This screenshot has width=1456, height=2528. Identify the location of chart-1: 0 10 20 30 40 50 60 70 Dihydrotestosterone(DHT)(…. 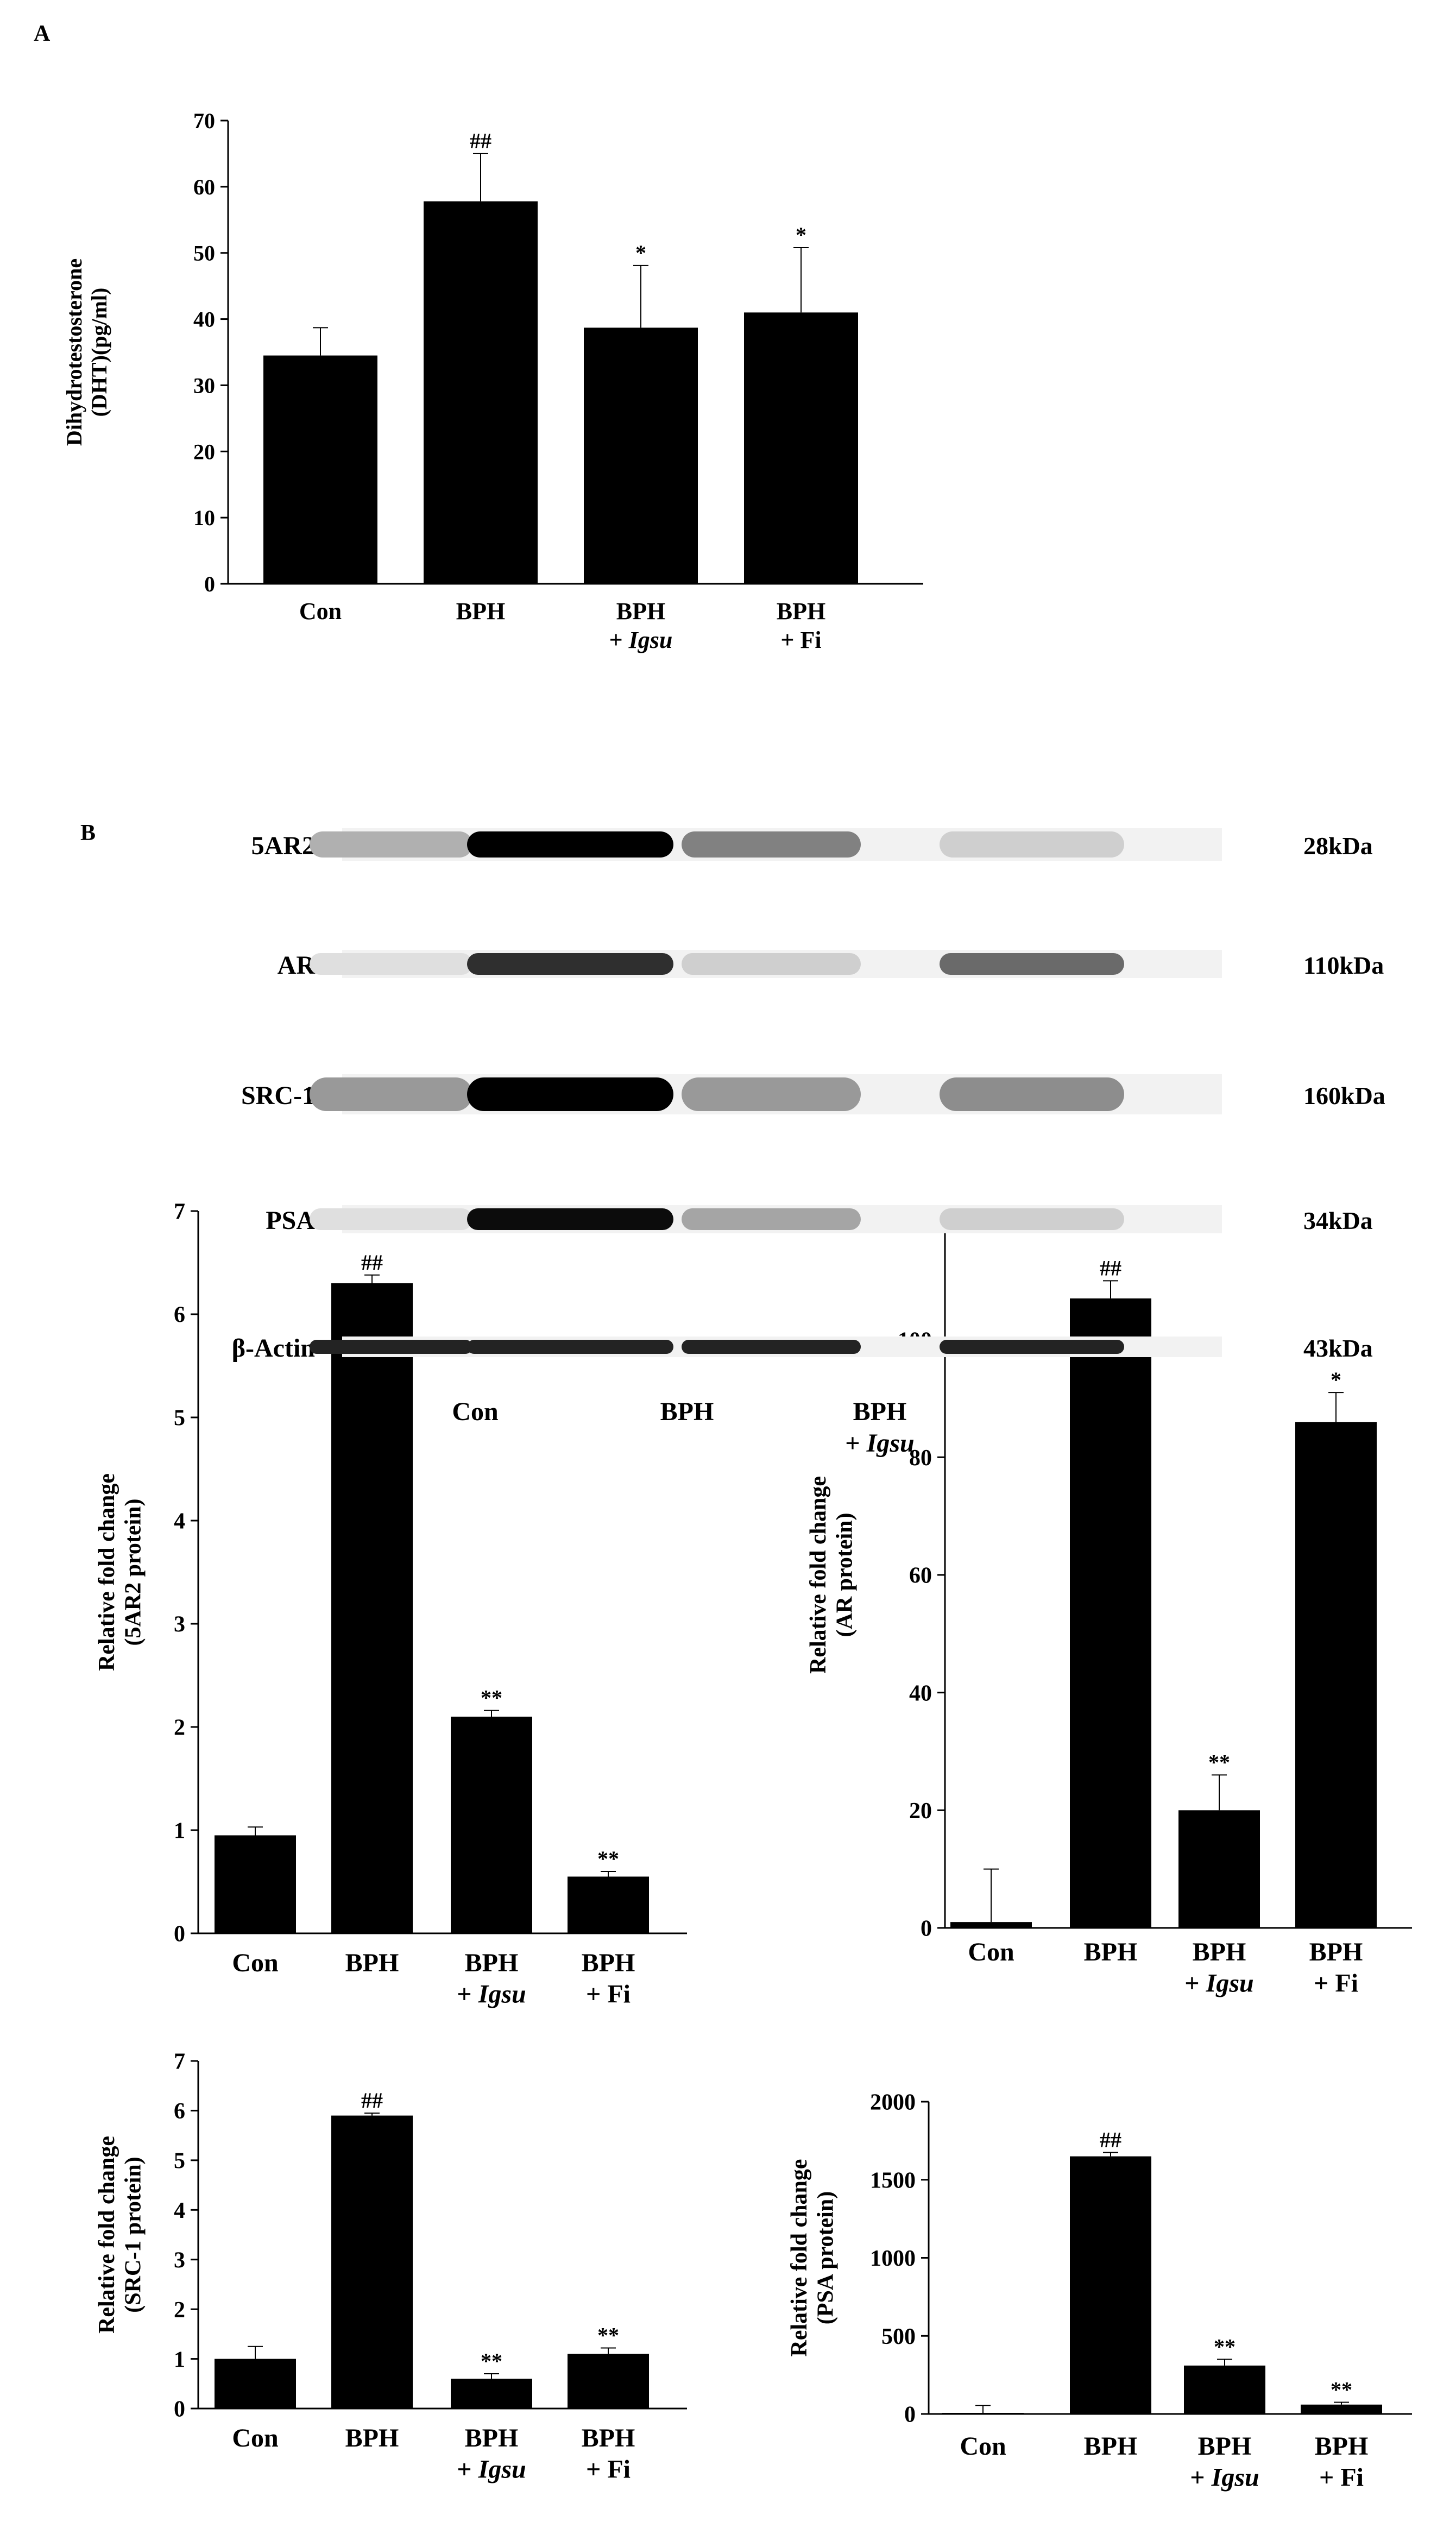
(492, 381).